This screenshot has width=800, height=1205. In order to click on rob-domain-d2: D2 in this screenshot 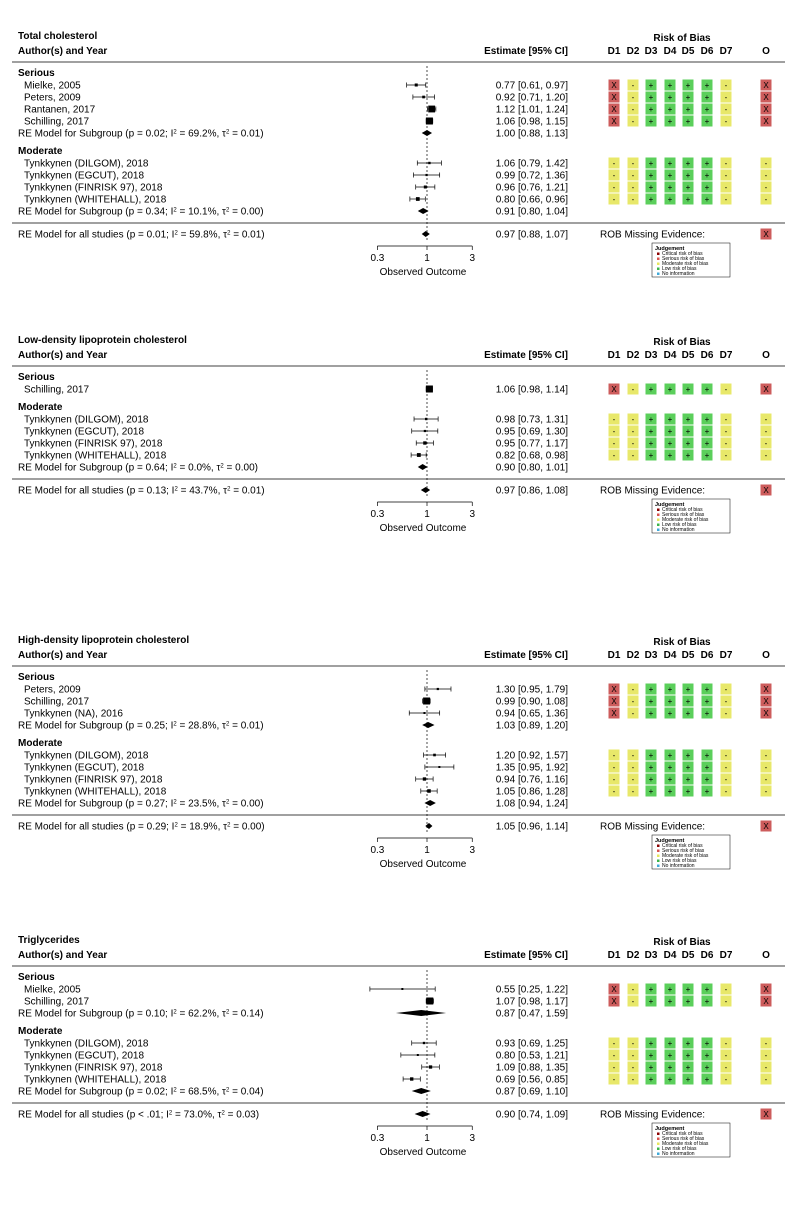, I will do `click(633, 655)`.